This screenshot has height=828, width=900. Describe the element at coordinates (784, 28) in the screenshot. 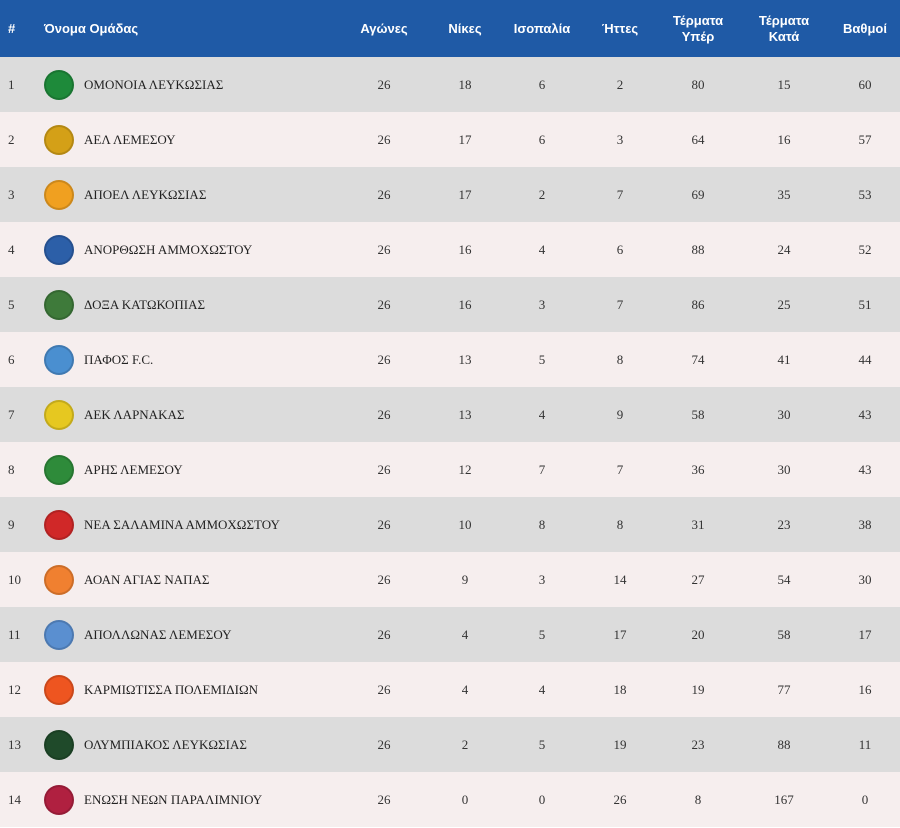

I see `header-goals-against: Τέρματα Κατά` at that location.